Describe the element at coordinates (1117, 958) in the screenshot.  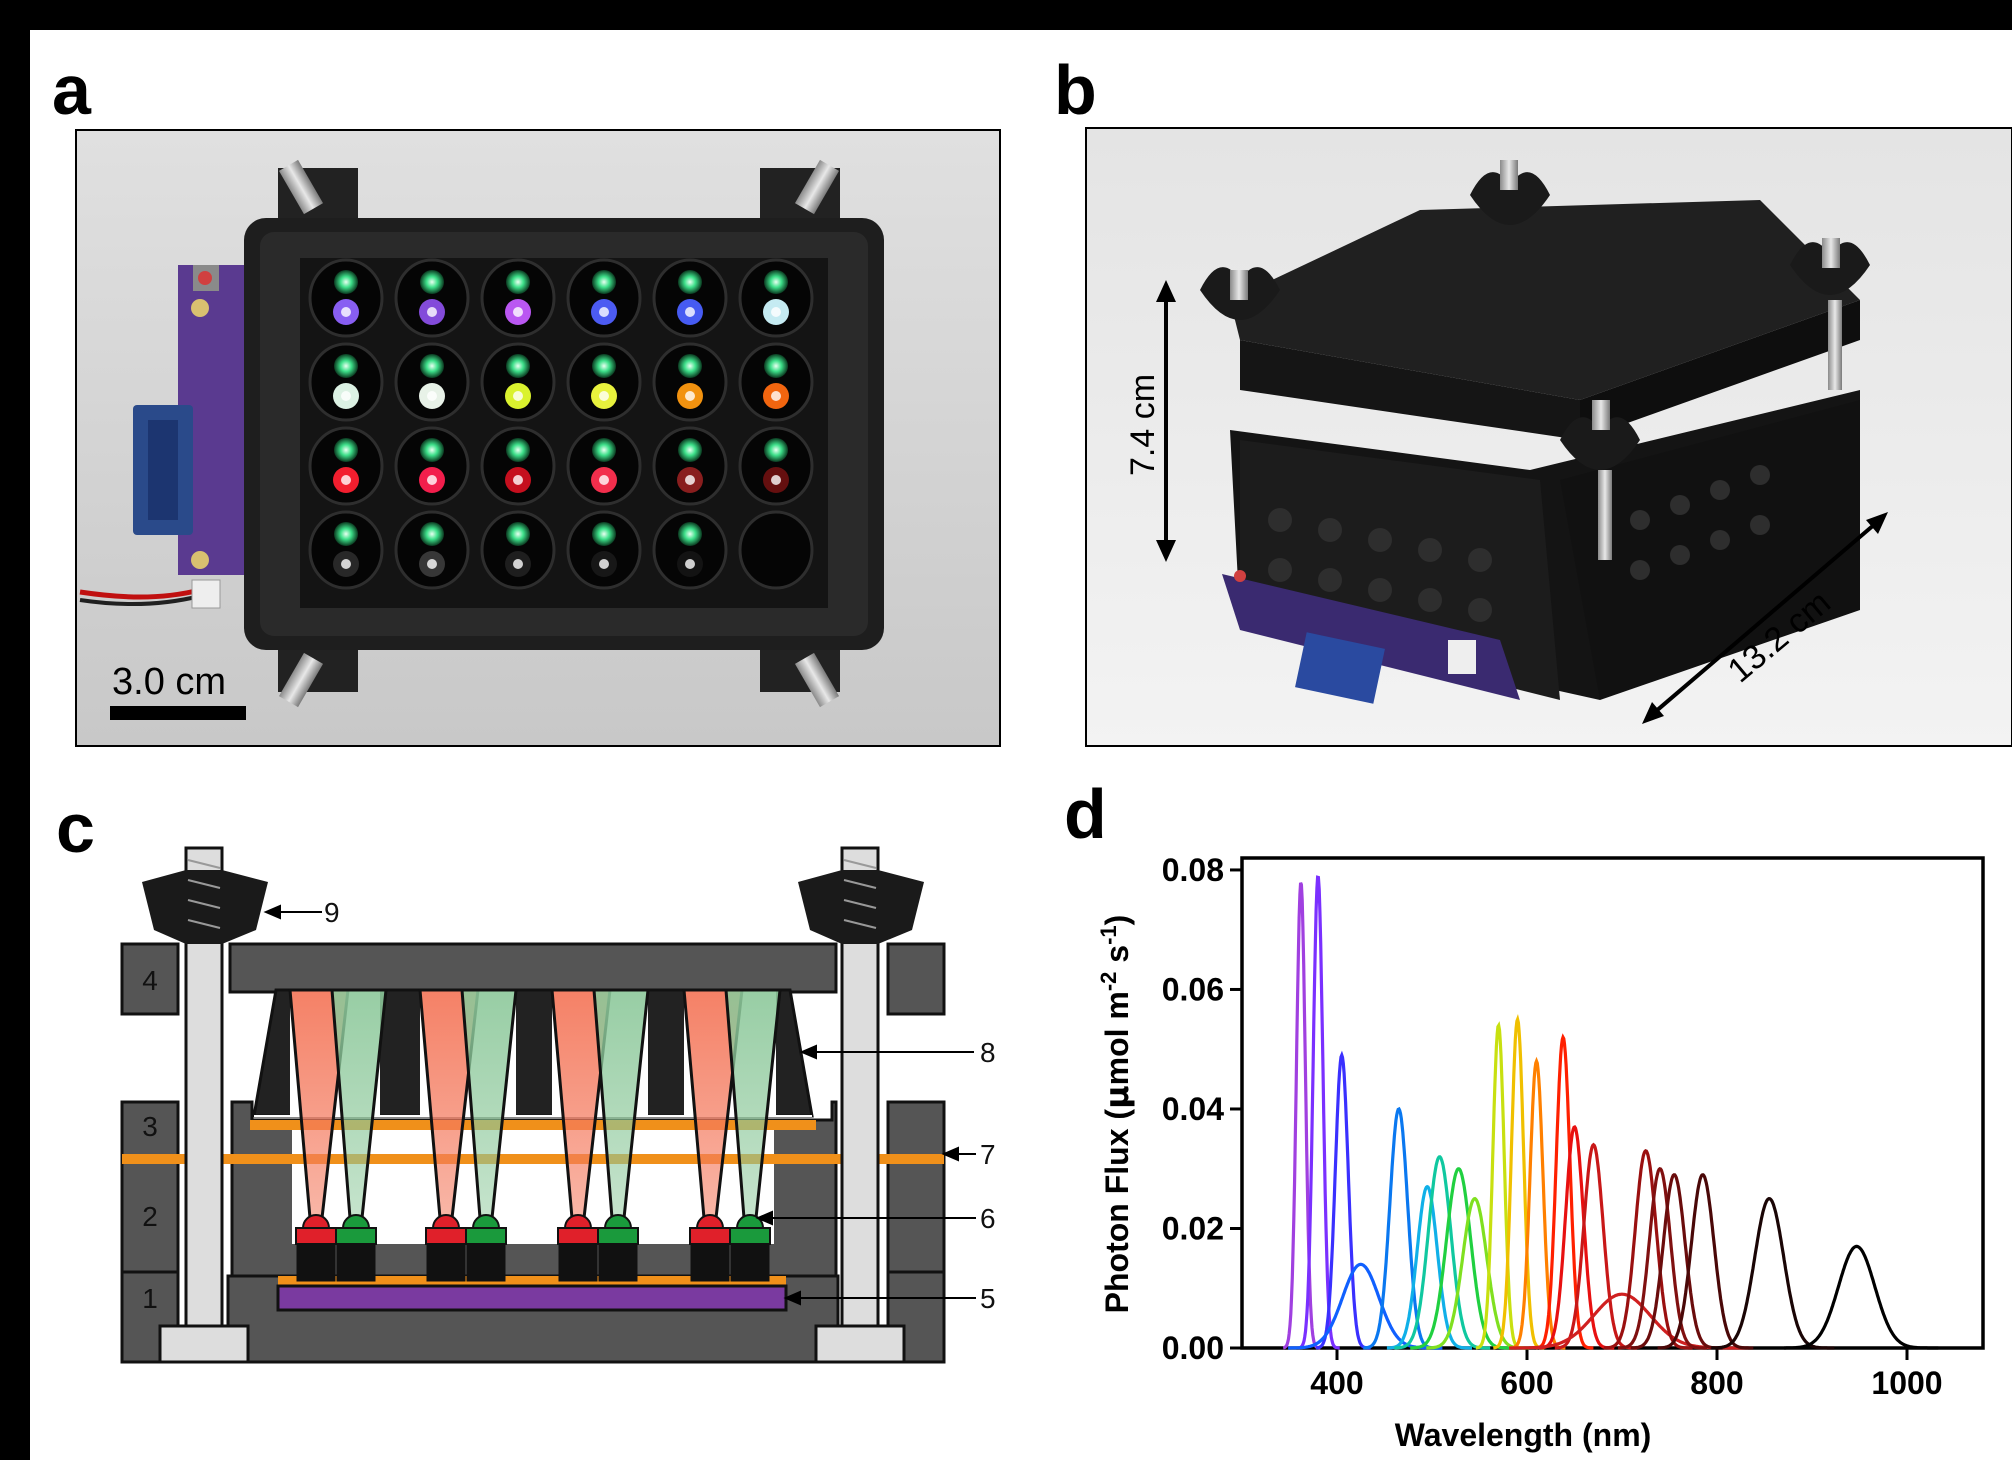
I see `y-axis-label-s: s` at that location.